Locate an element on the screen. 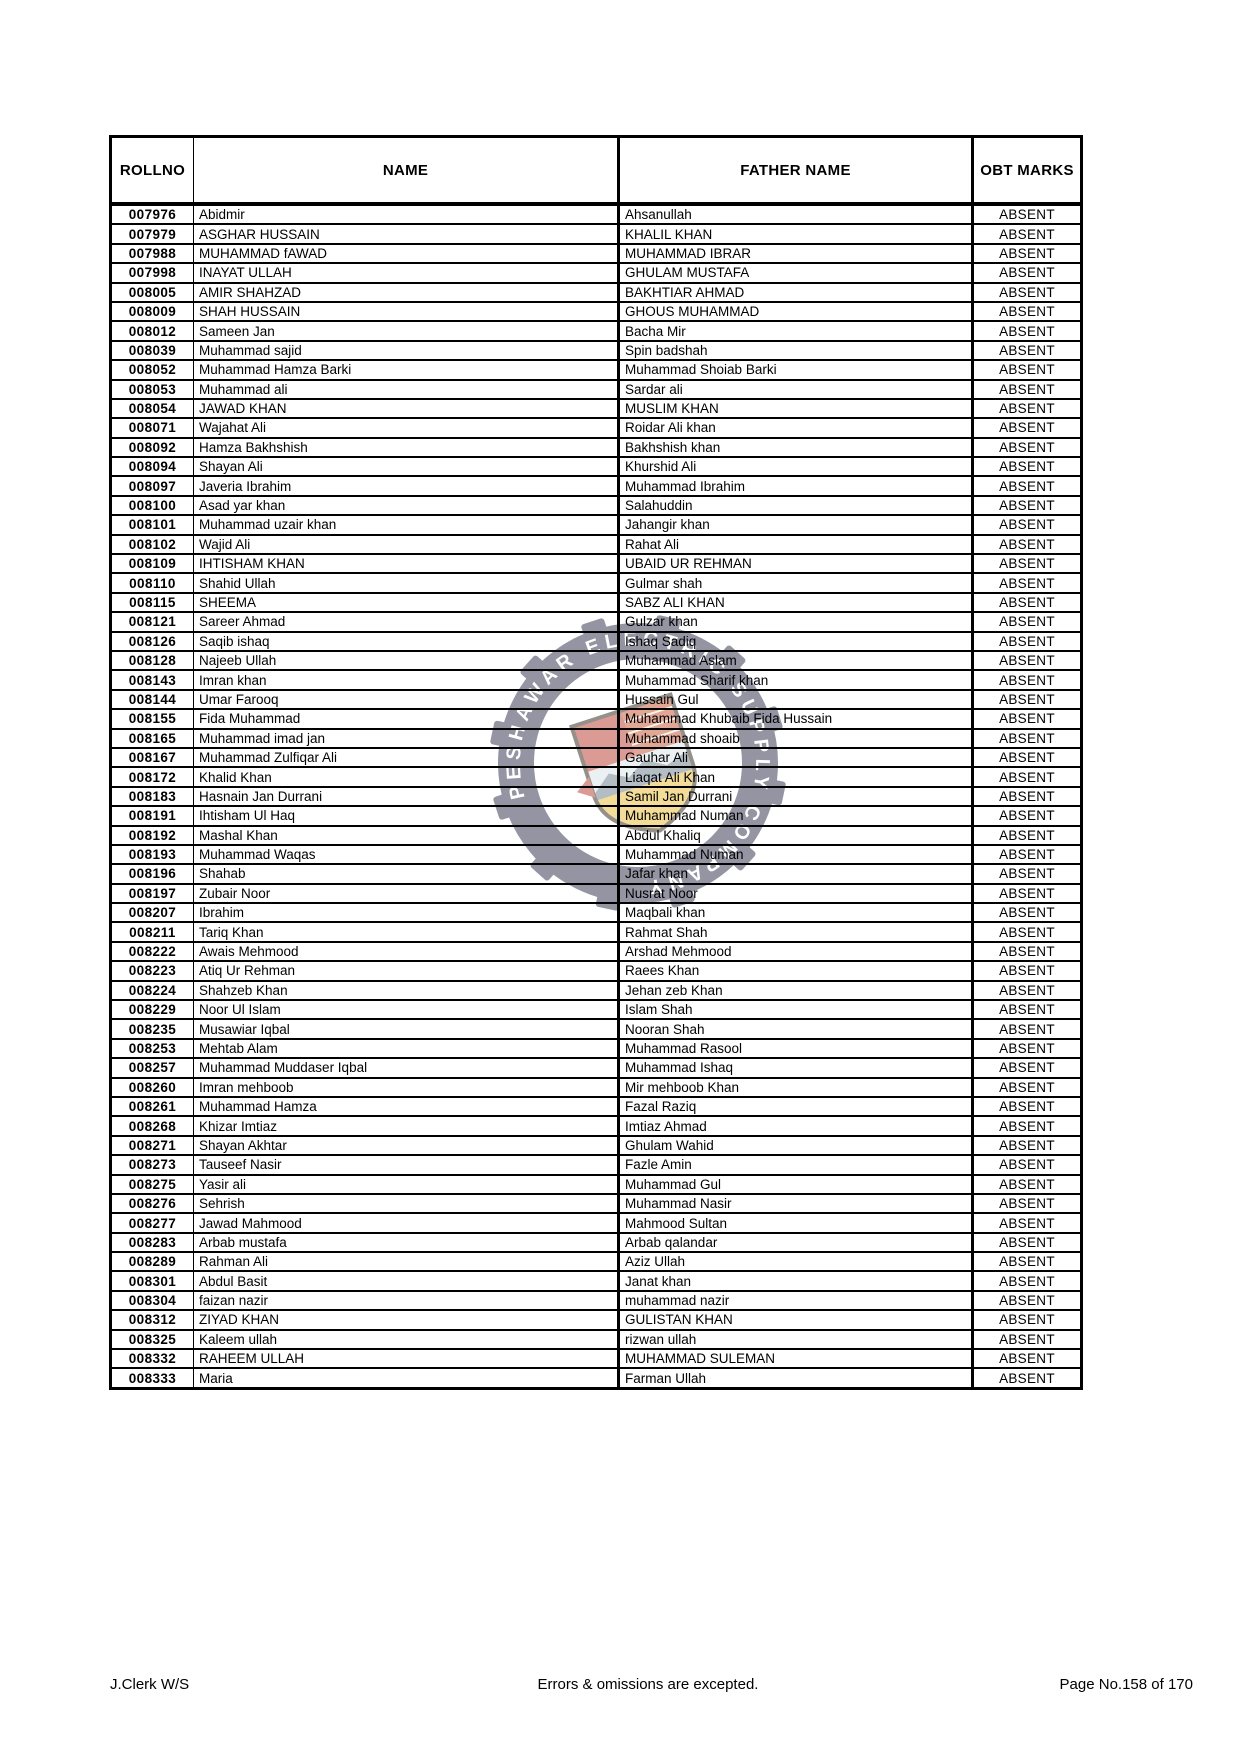 The width and height of the screenshot is (1240, 1754). table-row: 008110 Shahid Ullah Gulmar shah ABSENT is located at coordinates (596, 582).